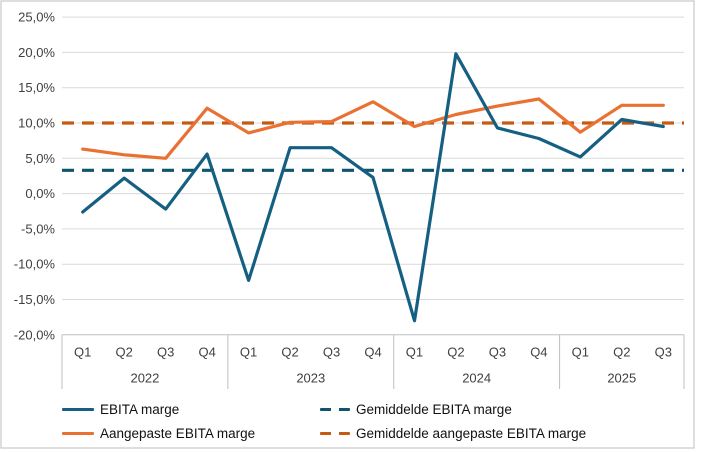  What do you see at coordinates (36, 52) in the screenshot?
I see `y-tick-label: 20,0%` at bounding box center [36, 52].